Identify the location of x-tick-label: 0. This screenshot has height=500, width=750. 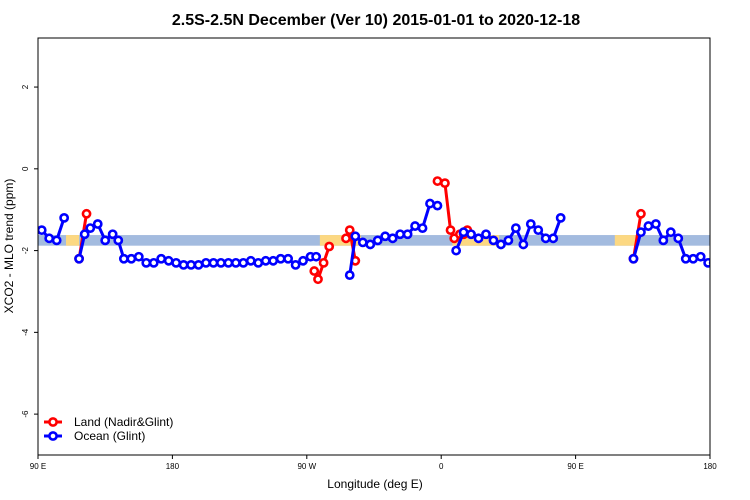
(441, 466).